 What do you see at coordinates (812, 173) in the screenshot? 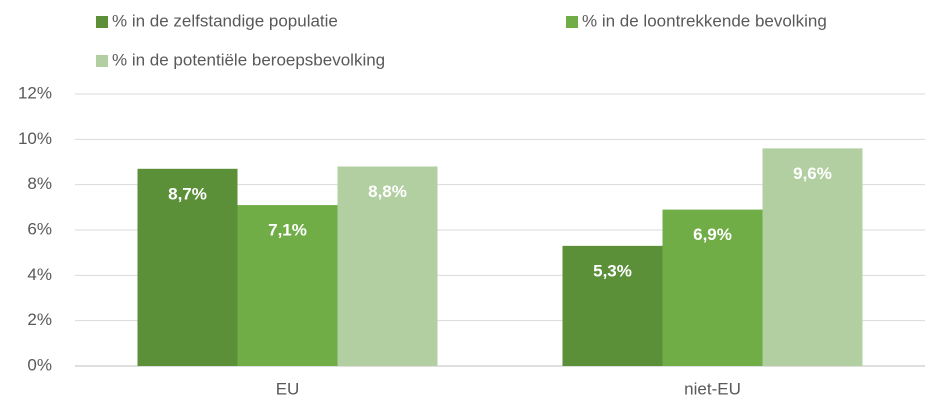
I see `value-label: 9,6%` at bounding box center [812, 173].